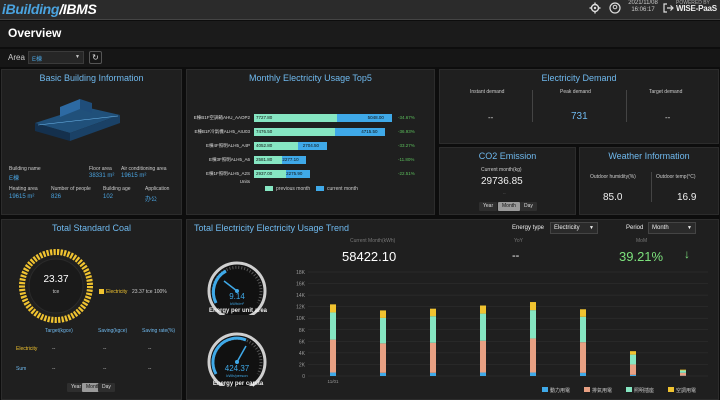 Image resolution: width=720 pixels, height=400 pixels. I want to click on top5-change-pct: -33.27%, so click(406, 145).